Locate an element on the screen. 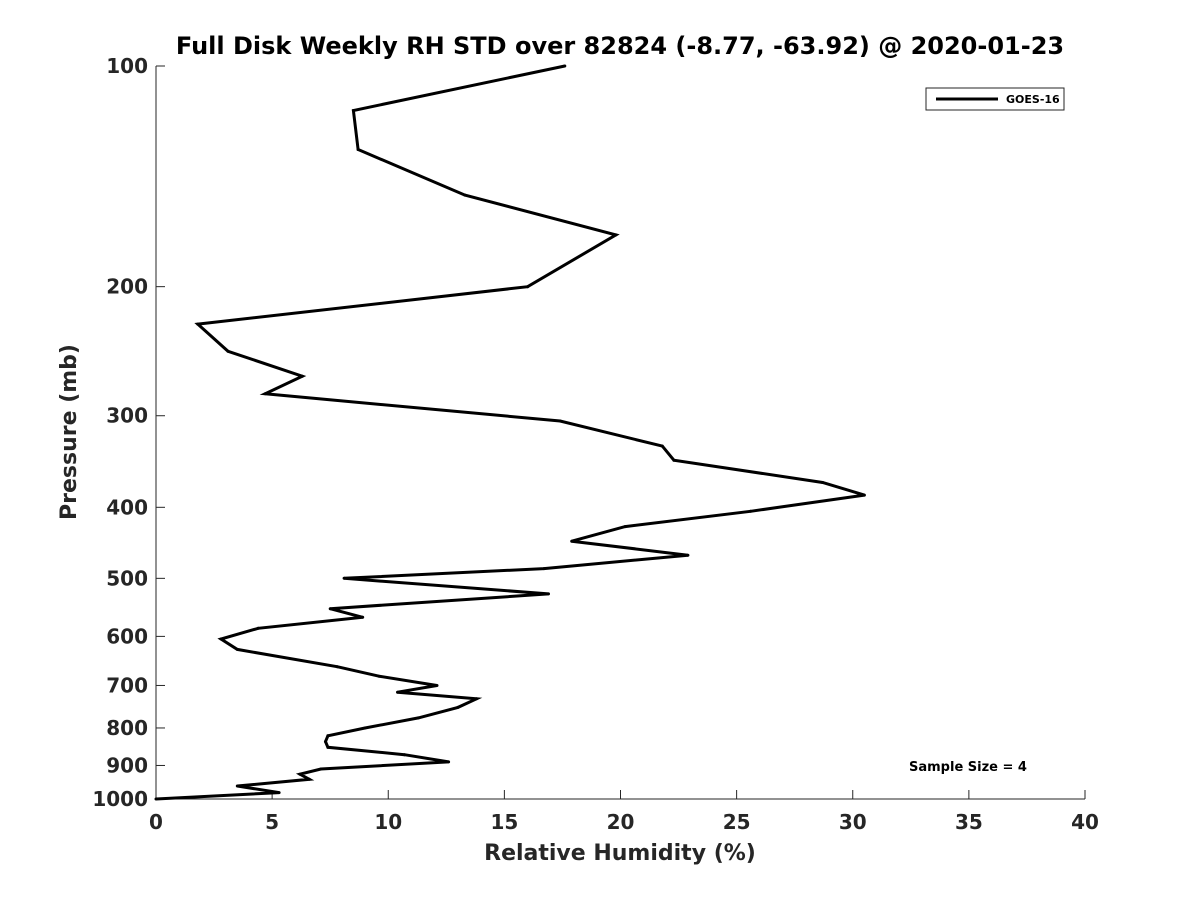 The image size is (1200, 900). y-tick-label: 600 is located at coordinates (127, 636).